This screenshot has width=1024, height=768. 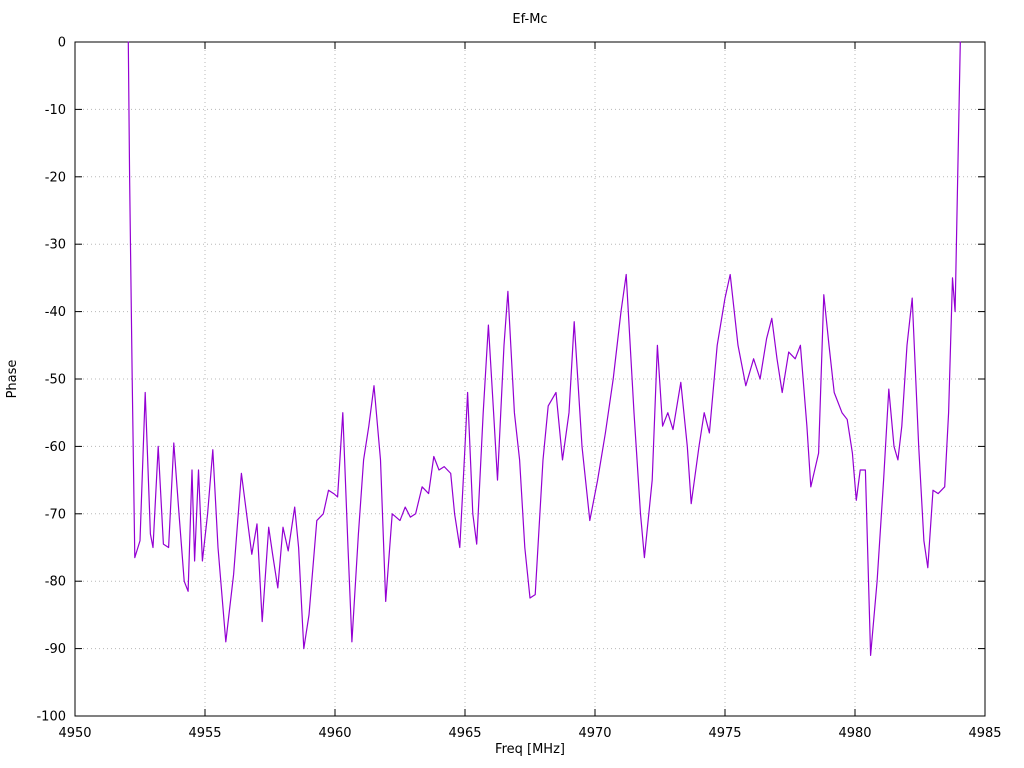 I want to click on x-axis-label: Freq [MHz], so click(x=530, y=749).